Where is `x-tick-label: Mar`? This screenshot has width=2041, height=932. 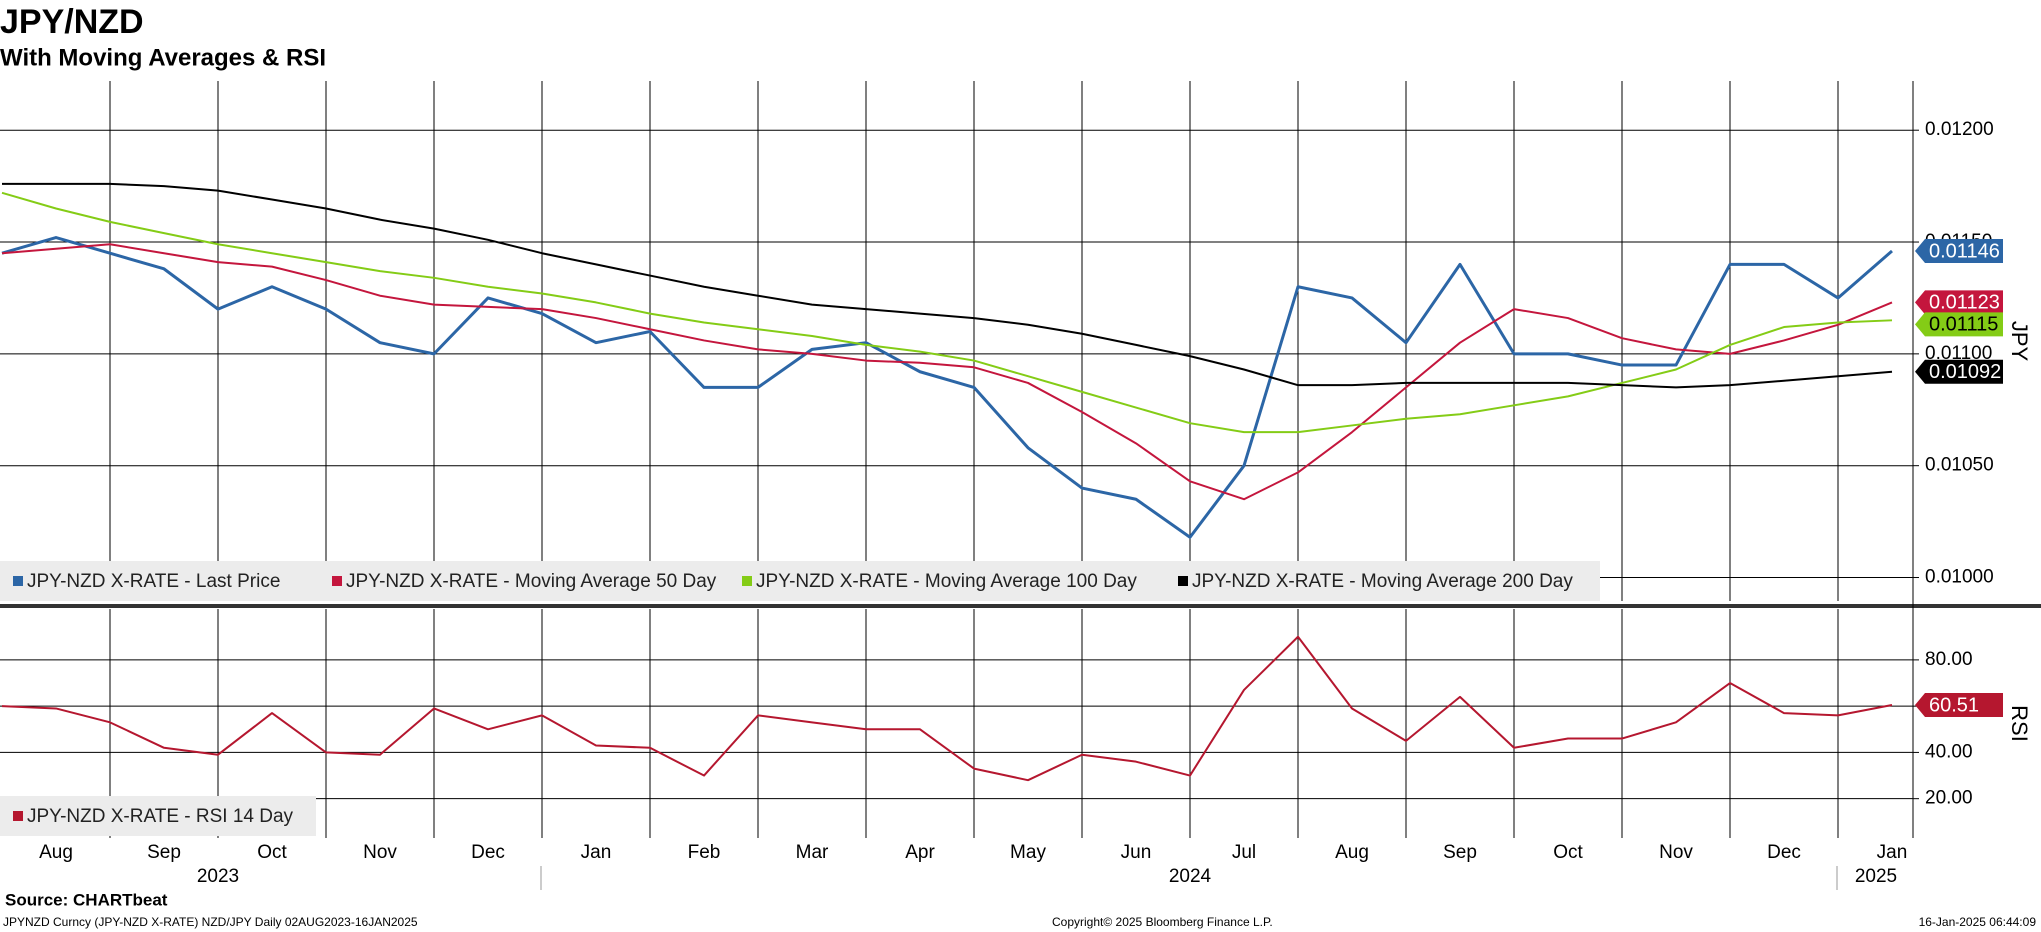
x-tick-label: Mar is located at coordinates (812, 852).